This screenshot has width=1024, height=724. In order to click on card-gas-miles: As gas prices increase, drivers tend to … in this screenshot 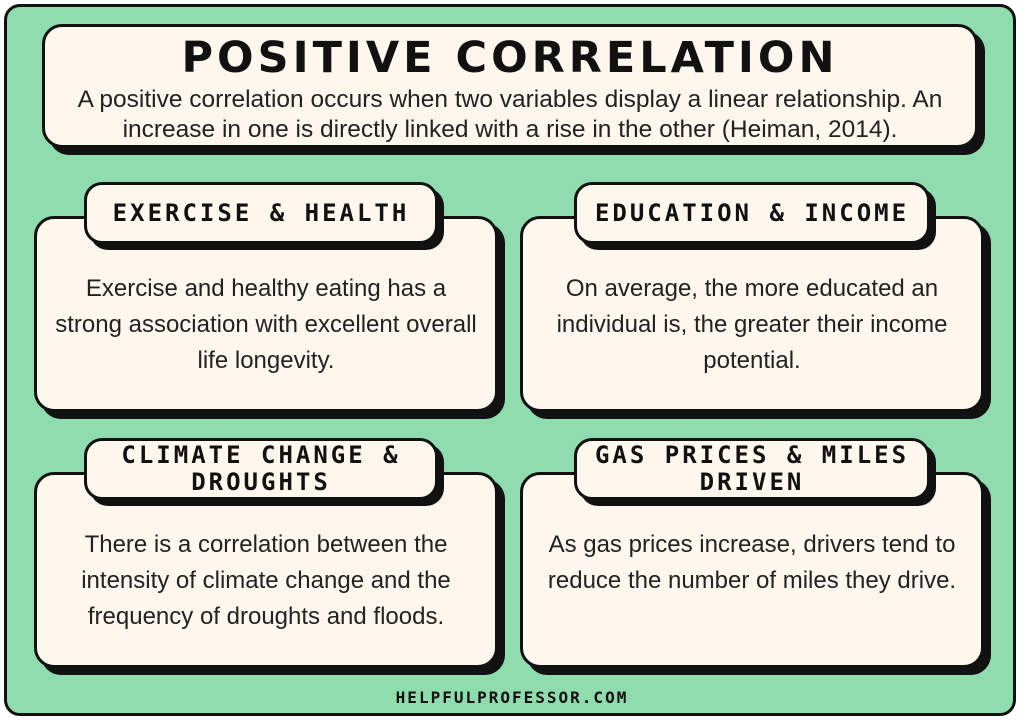, I will do `click(752, 570)`.